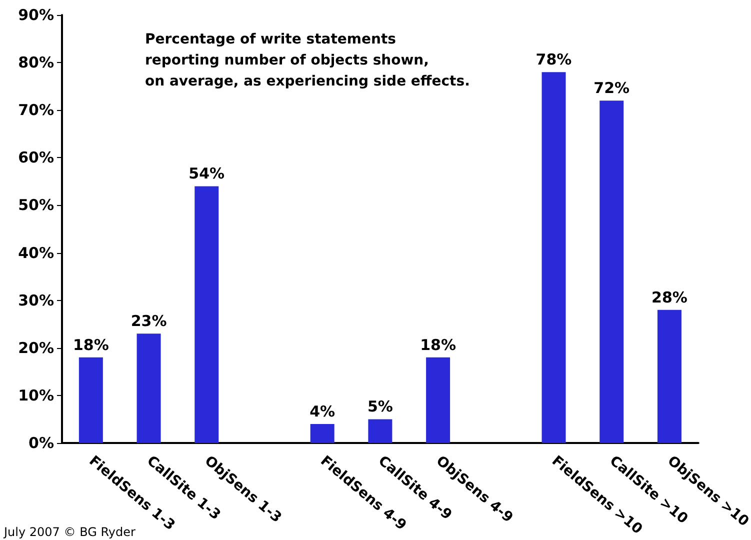 This screenshot has height=540, width=751. Describe the element at coordinates (36, 300) in the screenshot. I see `y-tick-label: 30%` at that location.